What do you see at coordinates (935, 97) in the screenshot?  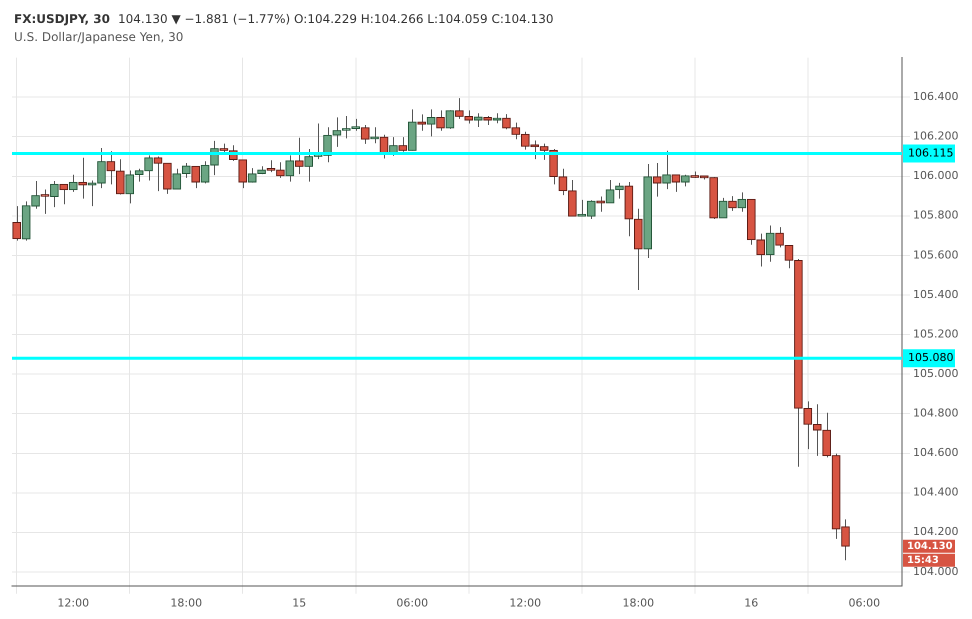 I see `y-tick-label: 106.400` at bounding box center [935, 97].